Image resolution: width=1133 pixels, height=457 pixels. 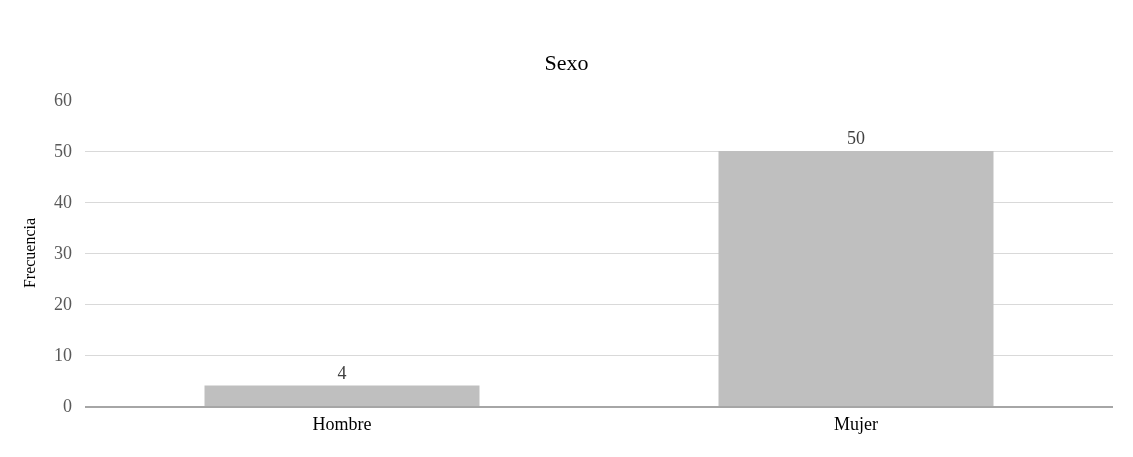 I want to click on x-tick-label: Mujer, so click(x=856, y=423).